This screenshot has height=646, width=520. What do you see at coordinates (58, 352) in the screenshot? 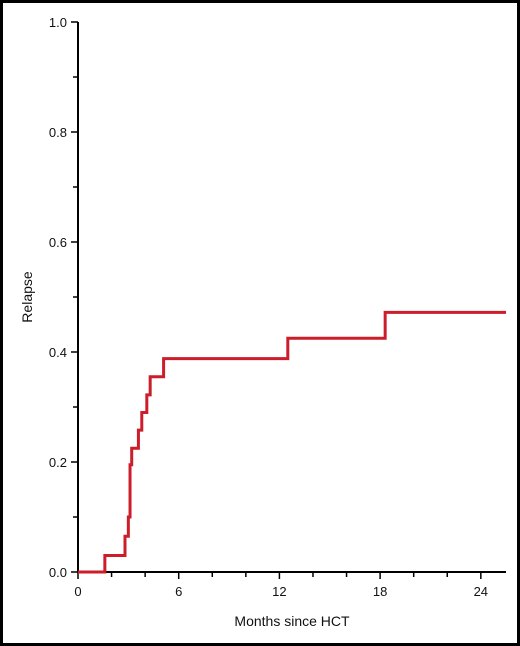
I see `y-tick-label: 0.4` at bounding box center [58, 352].